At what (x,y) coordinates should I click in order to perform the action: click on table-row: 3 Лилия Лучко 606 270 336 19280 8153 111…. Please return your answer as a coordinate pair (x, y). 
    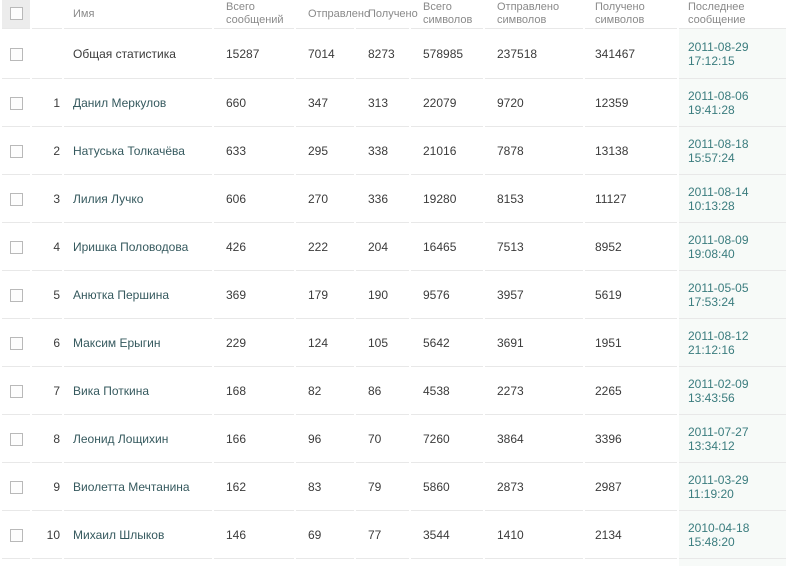
    Looking at the image, I should click on (394, 198).